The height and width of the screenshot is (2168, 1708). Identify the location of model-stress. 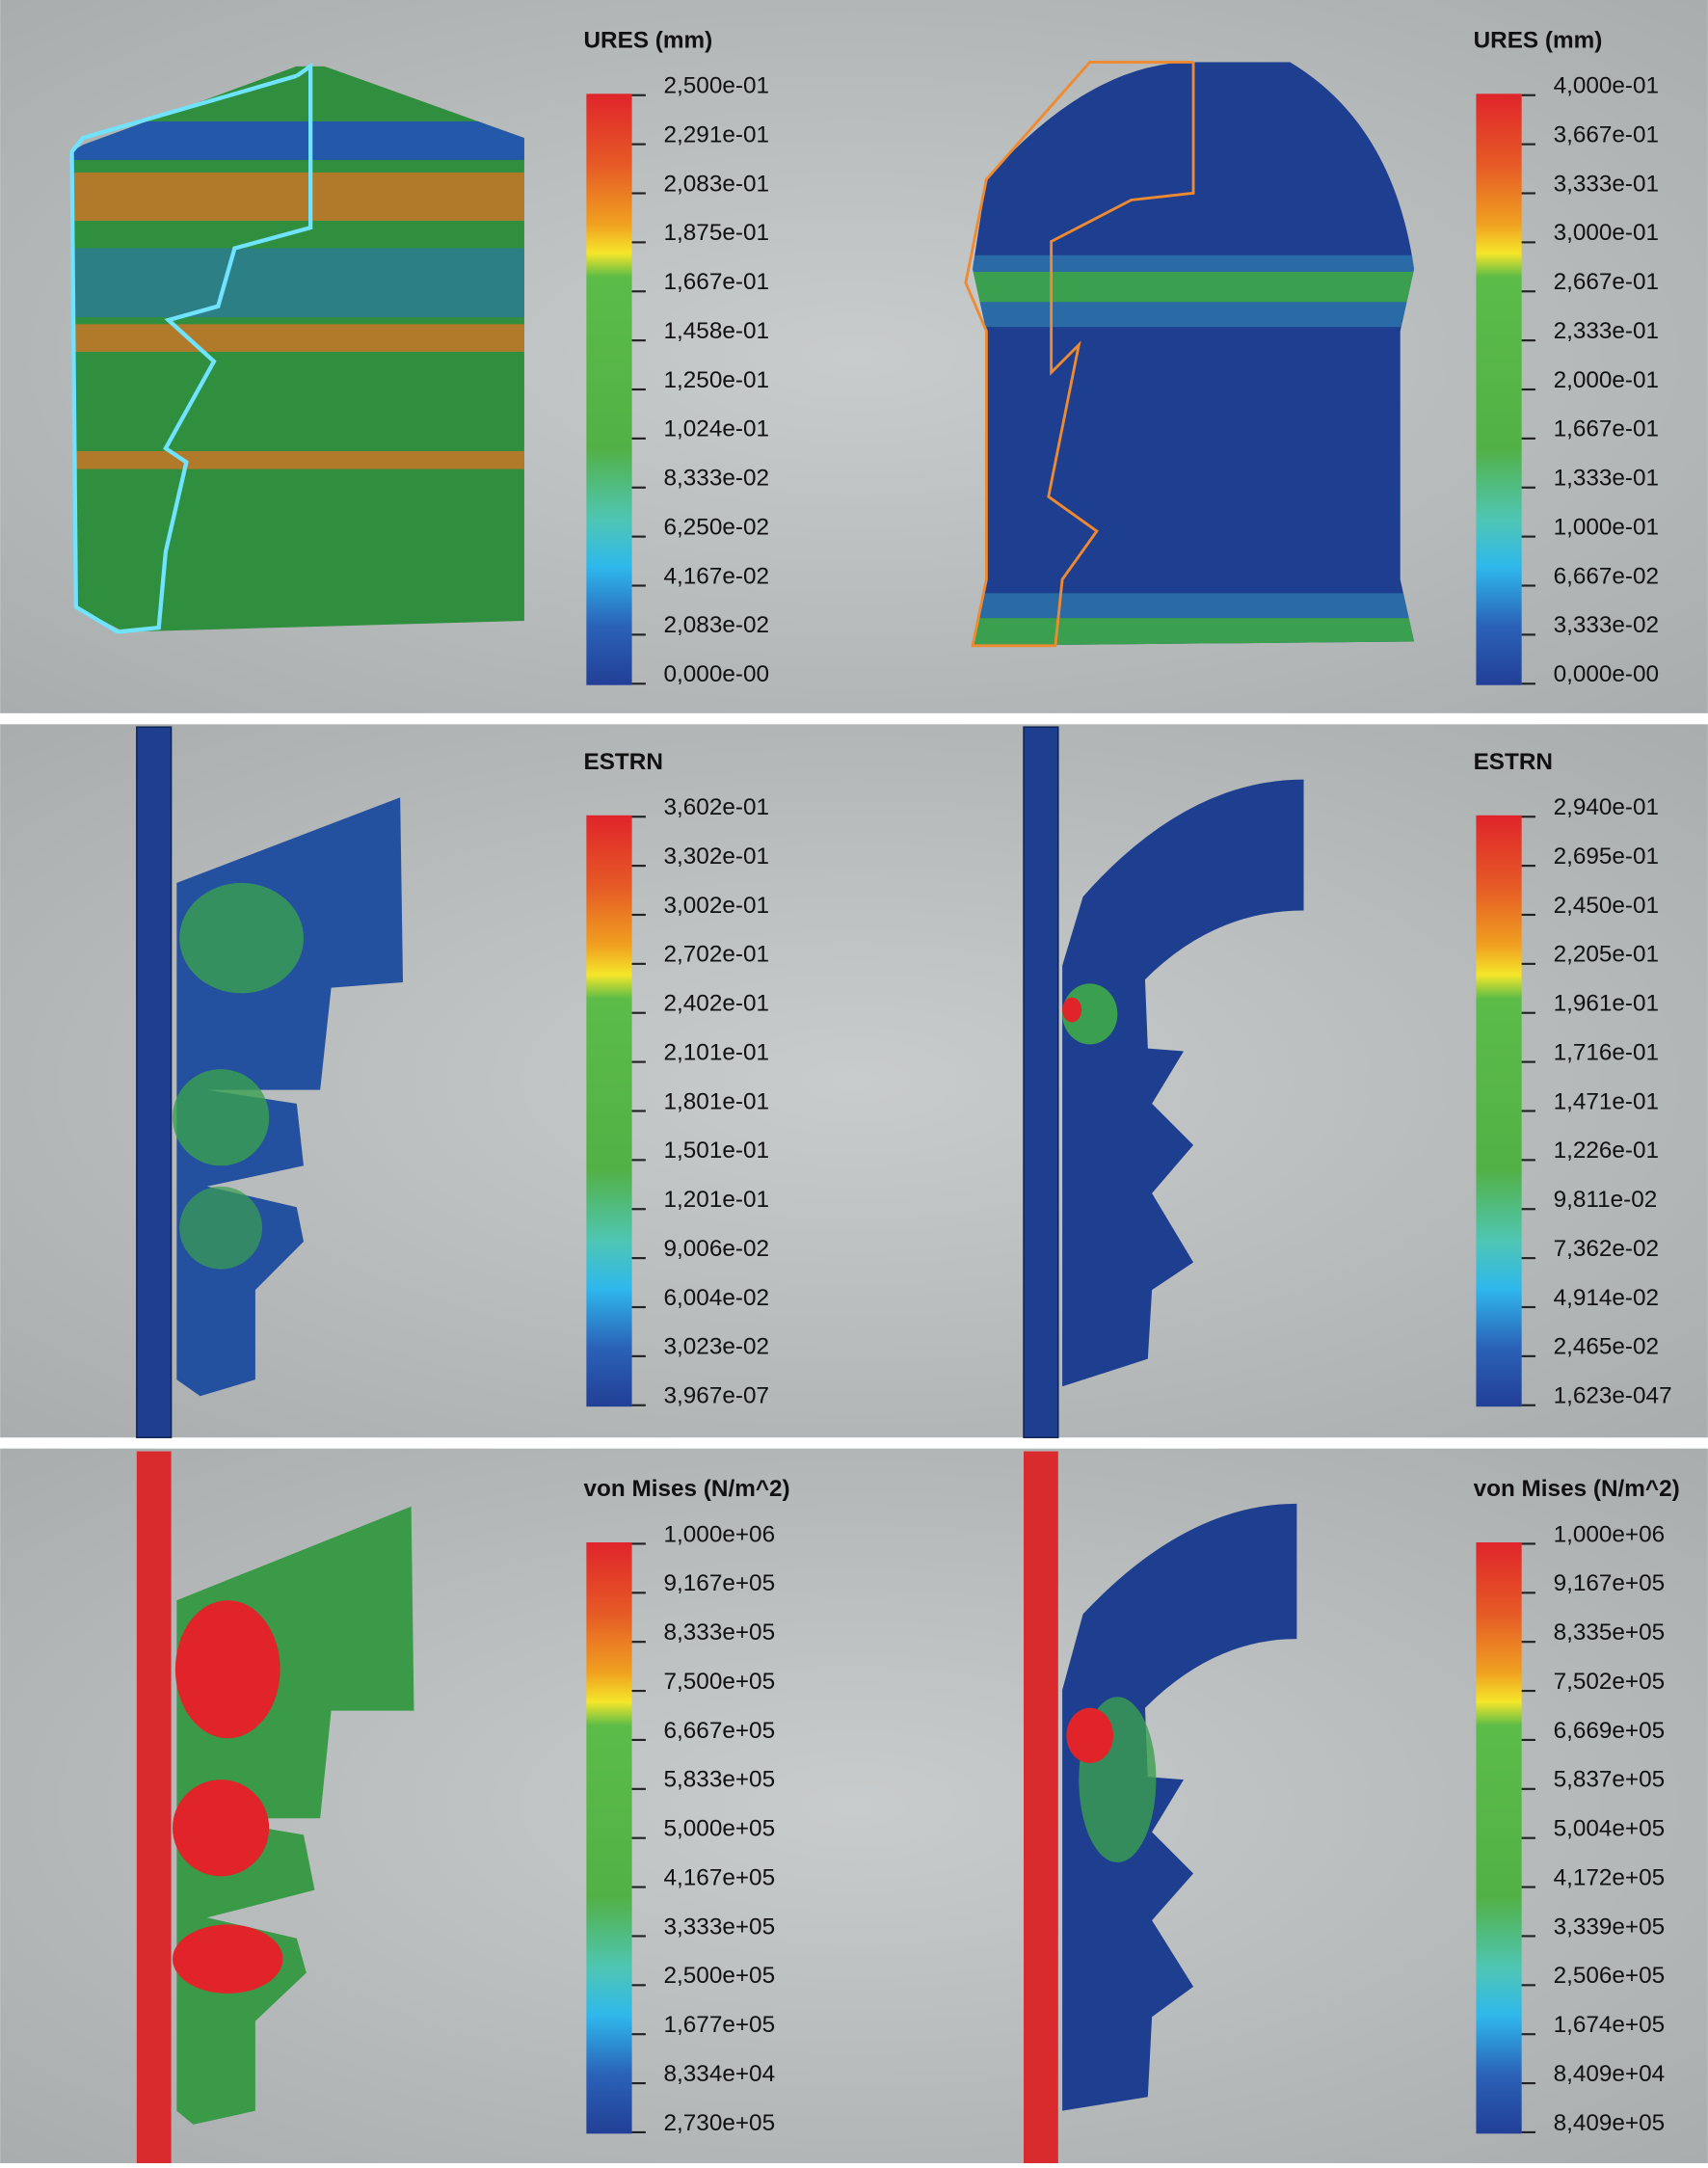
(1179, 1807).